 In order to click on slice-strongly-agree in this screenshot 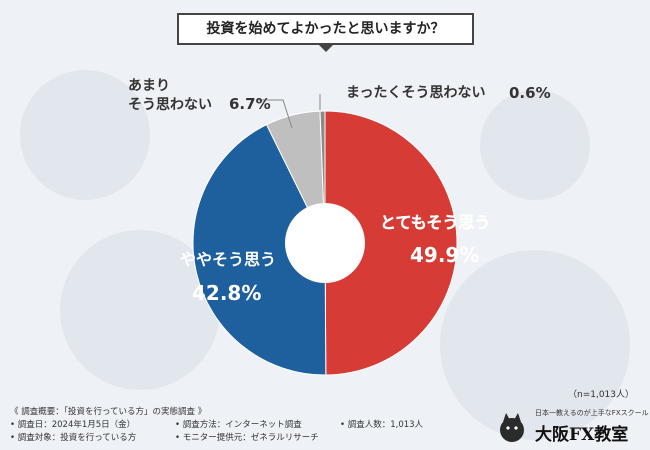, I will do `click(391, 243)`.